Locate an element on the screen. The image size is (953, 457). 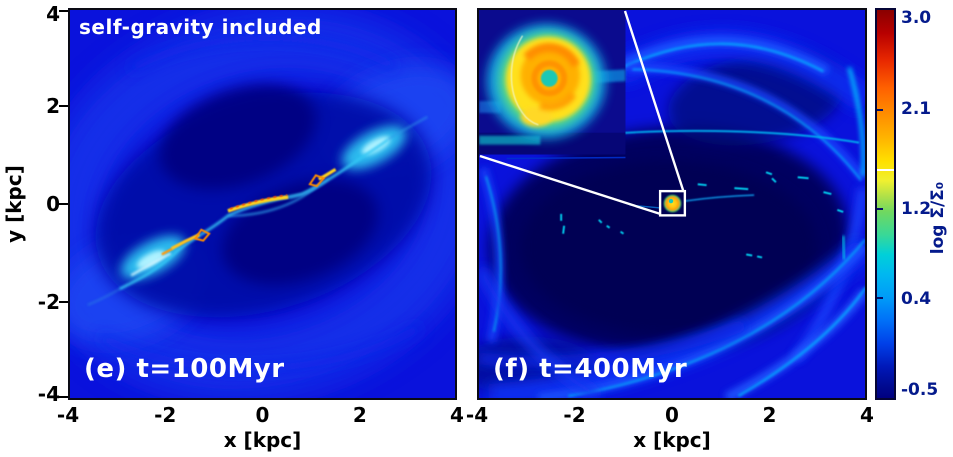
inset-connector-lines is located at coordinates (582, 113).